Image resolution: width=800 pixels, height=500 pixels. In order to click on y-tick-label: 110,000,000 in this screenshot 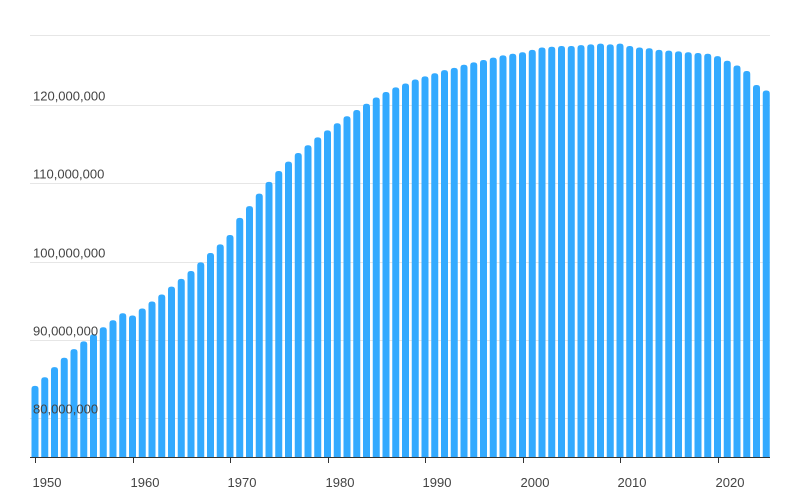, I will do `click(68, 174)`.